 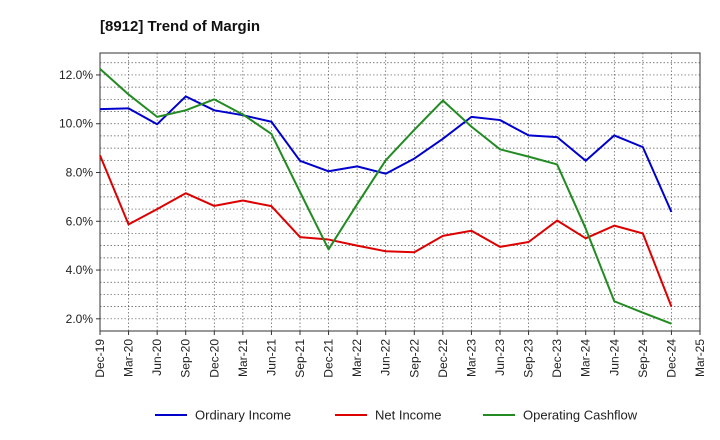 What do you see at coordinates (80, 319) in the screenshot?
I see `y-tick-label: 2.0%` at bounding box center [80, 319].